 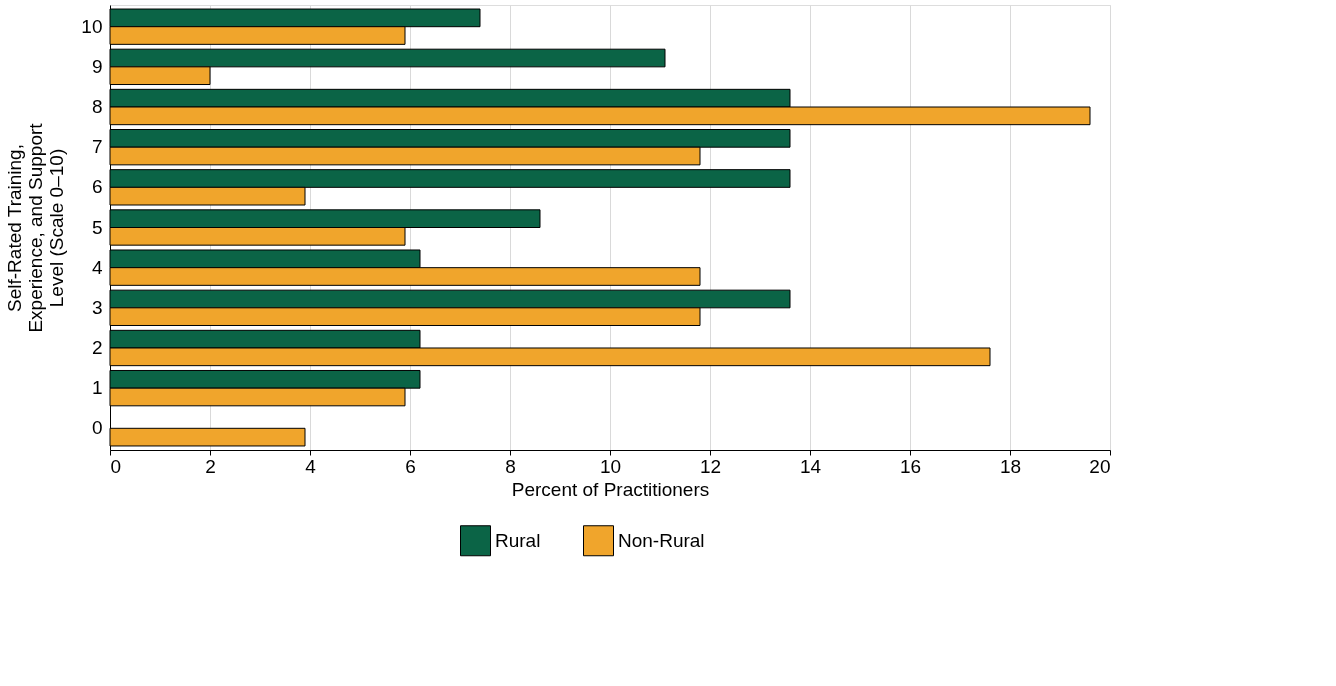 I want to click on x-tick-label: 8, so click(x=510, y=466).